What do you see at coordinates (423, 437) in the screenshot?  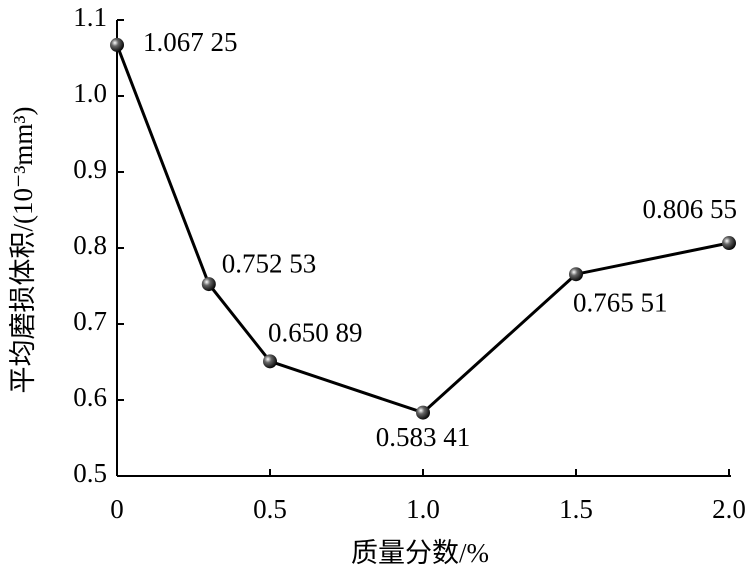 I see `data-label: 0.583 41` at bounding box center [423, 437].